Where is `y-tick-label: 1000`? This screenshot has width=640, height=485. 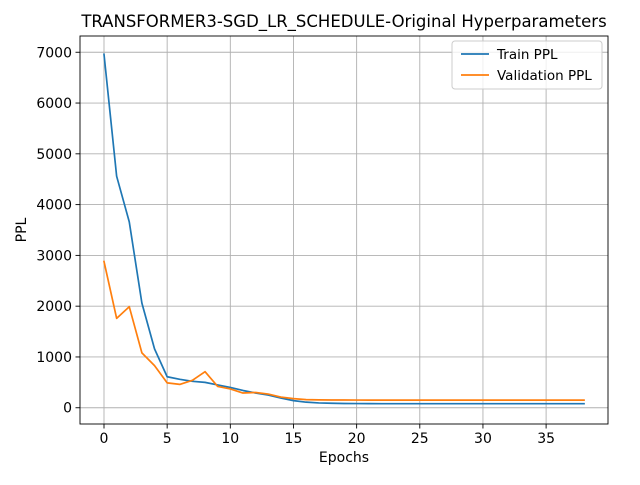 y-tick-label: 1000 is located at coordinates (54, 358).